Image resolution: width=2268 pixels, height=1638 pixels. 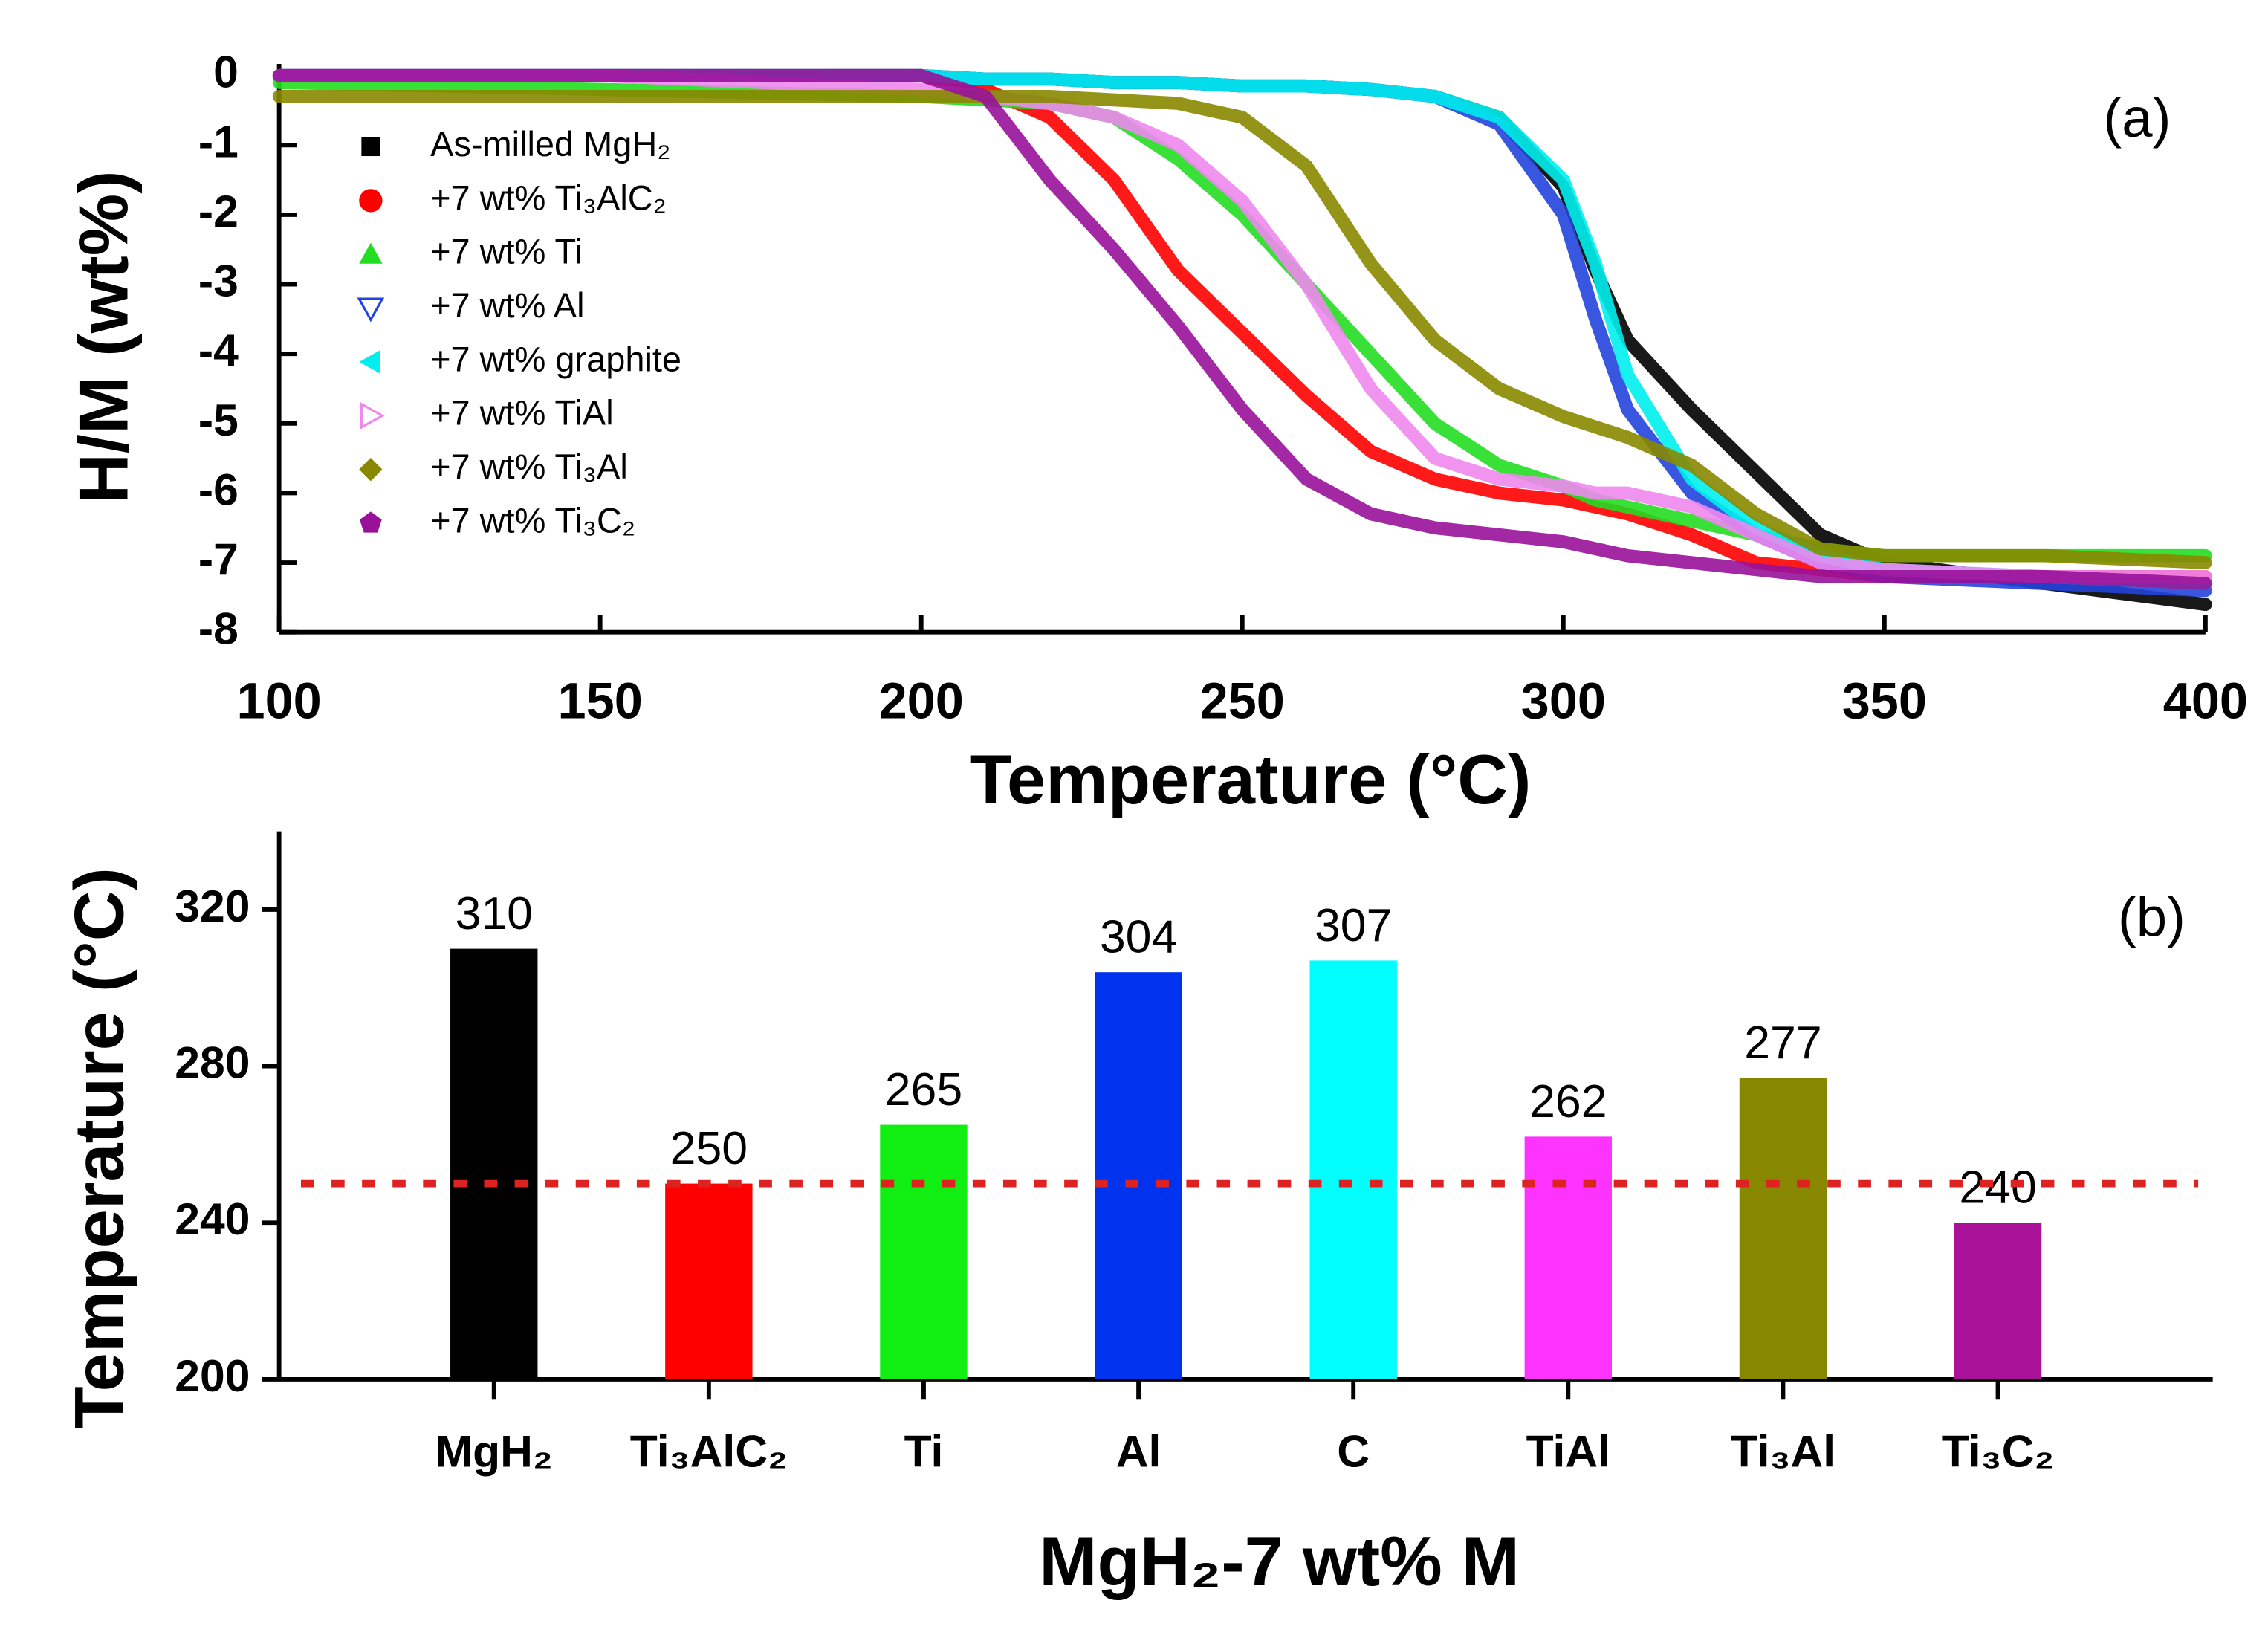 I want to click on x-tick-label: 150, so click(x=600, y=702).